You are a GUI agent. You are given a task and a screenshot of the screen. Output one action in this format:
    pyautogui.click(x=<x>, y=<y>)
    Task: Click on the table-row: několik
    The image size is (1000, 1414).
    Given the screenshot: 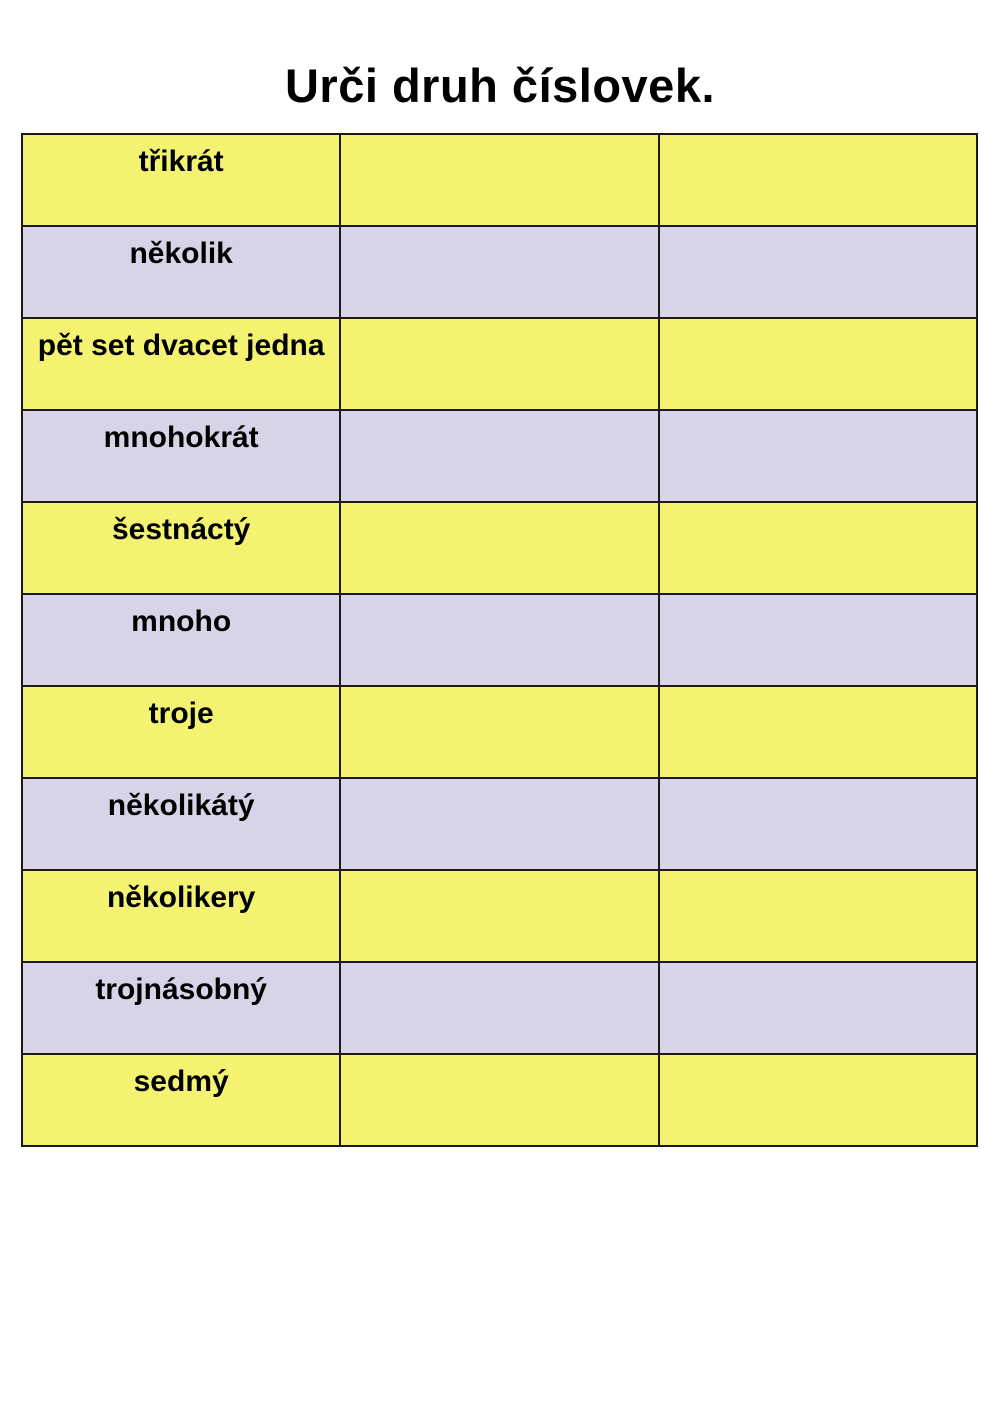 What is the action you would take?
    pyautogui.click(x=499, y=273)
    